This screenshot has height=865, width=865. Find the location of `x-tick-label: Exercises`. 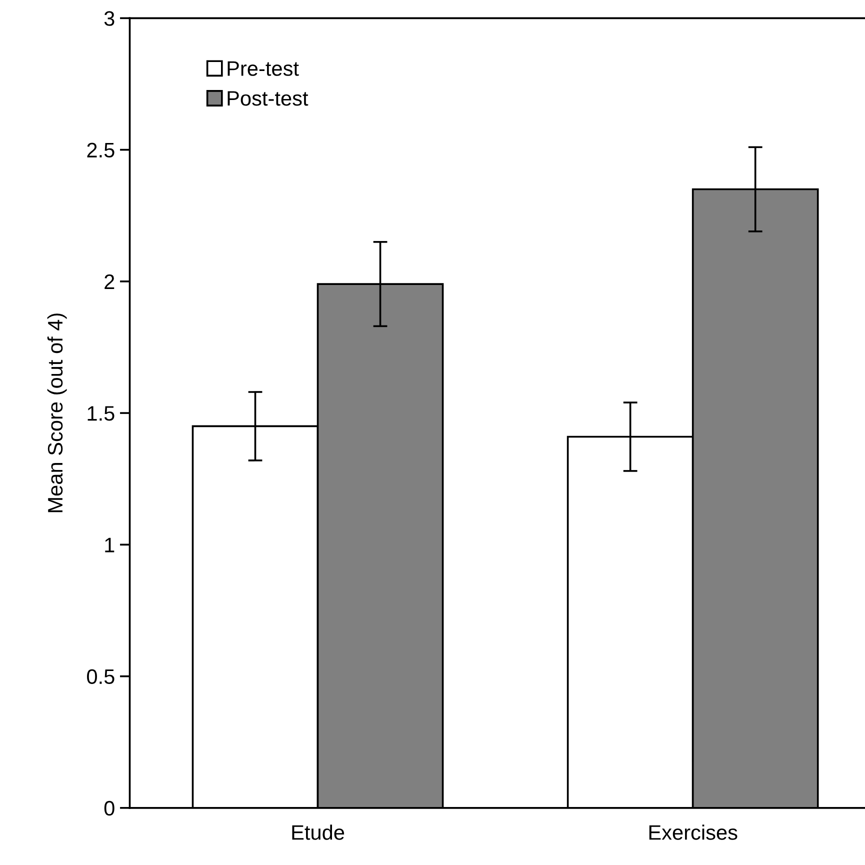

x-tick-label: Exercises is located at coordinates (693, 832).